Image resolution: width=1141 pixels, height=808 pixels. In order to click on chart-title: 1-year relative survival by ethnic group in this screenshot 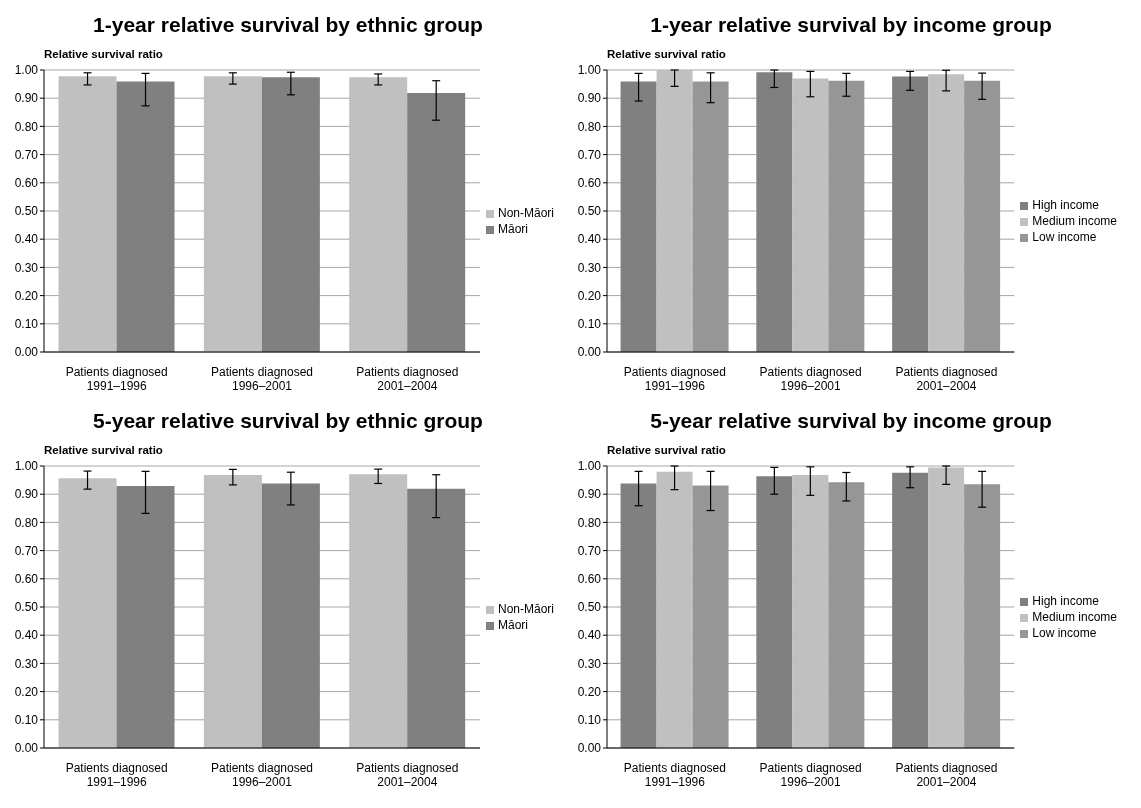, I will do `click(288, 25)`.